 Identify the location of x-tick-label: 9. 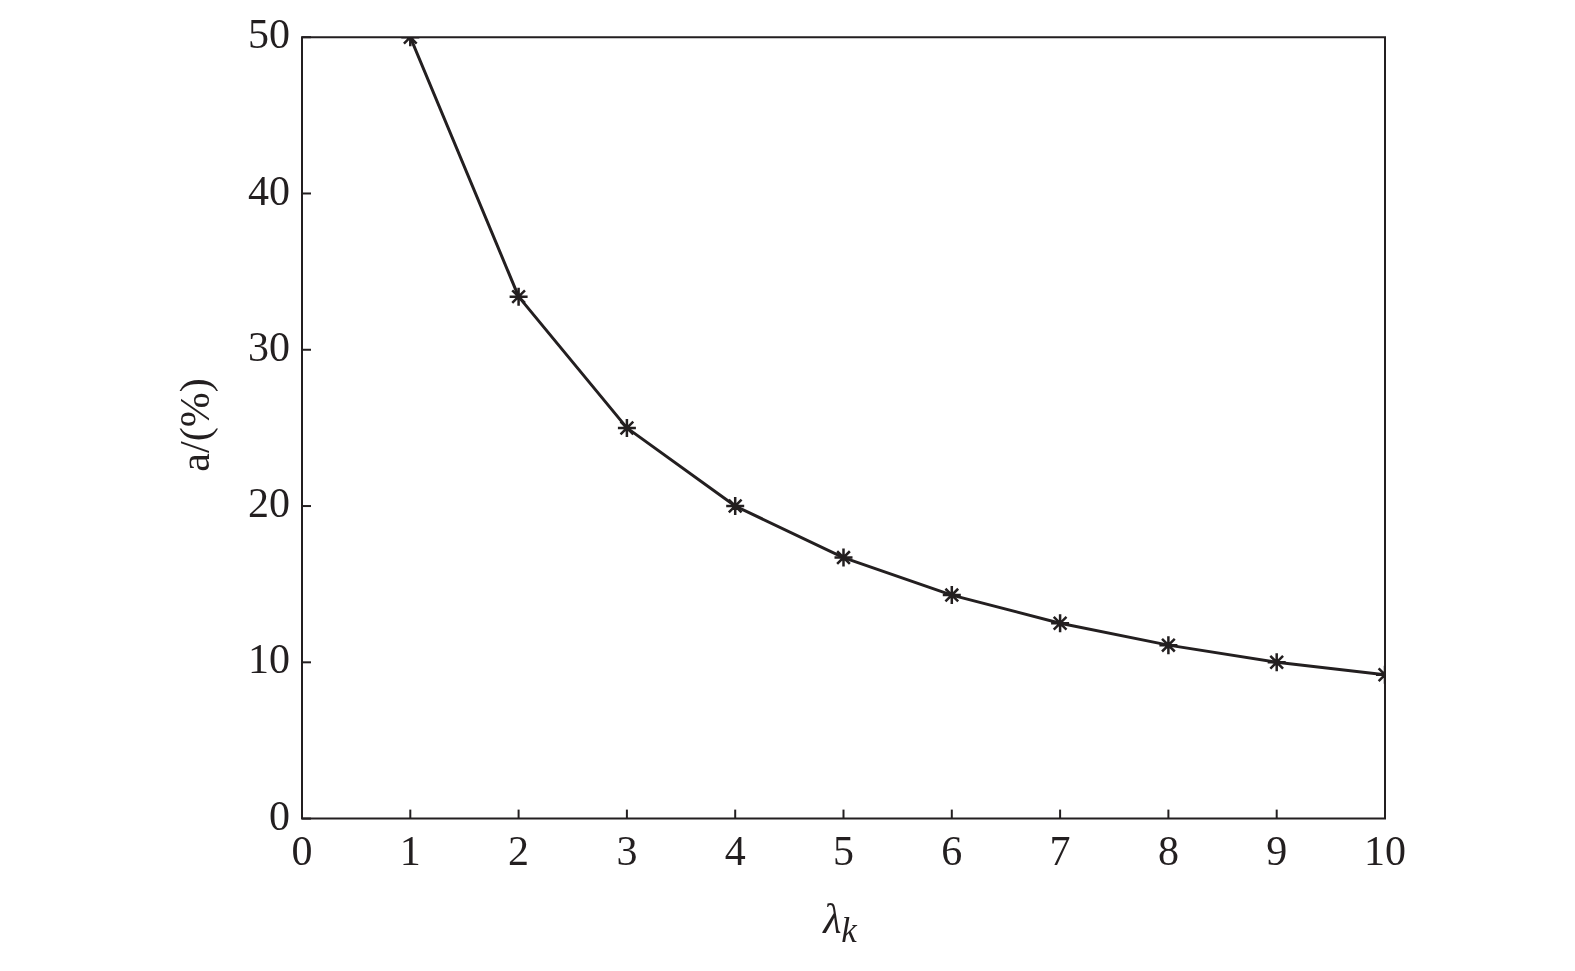
(1277, 850).